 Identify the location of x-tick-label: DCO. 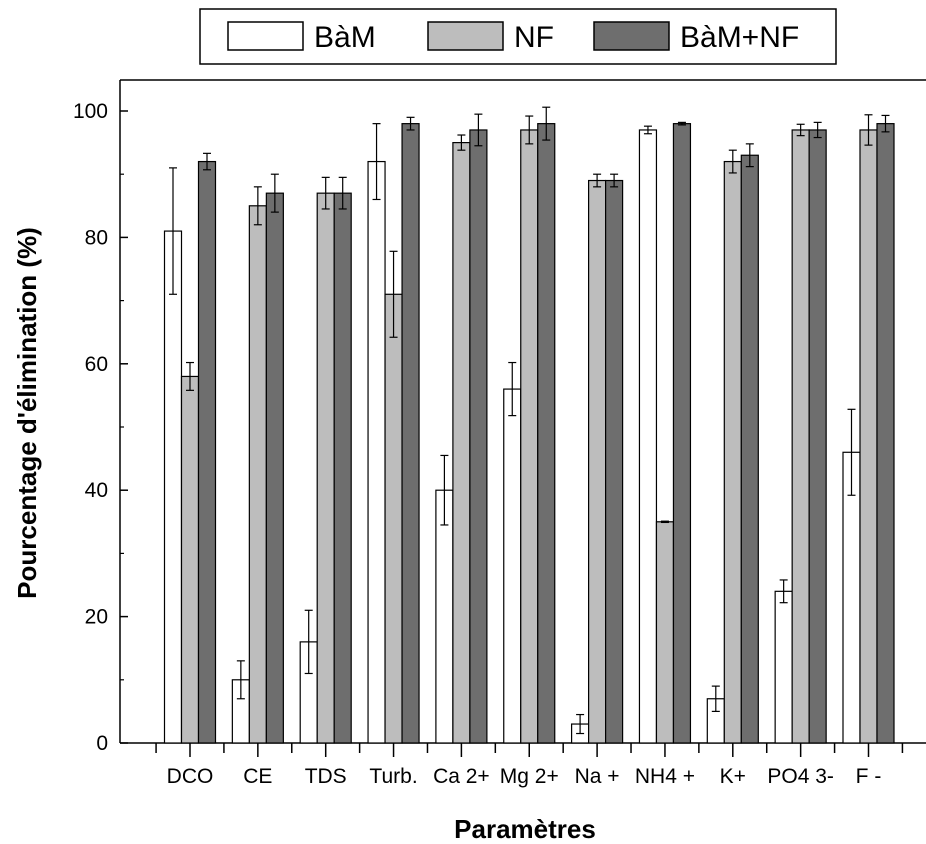
(190, 776).